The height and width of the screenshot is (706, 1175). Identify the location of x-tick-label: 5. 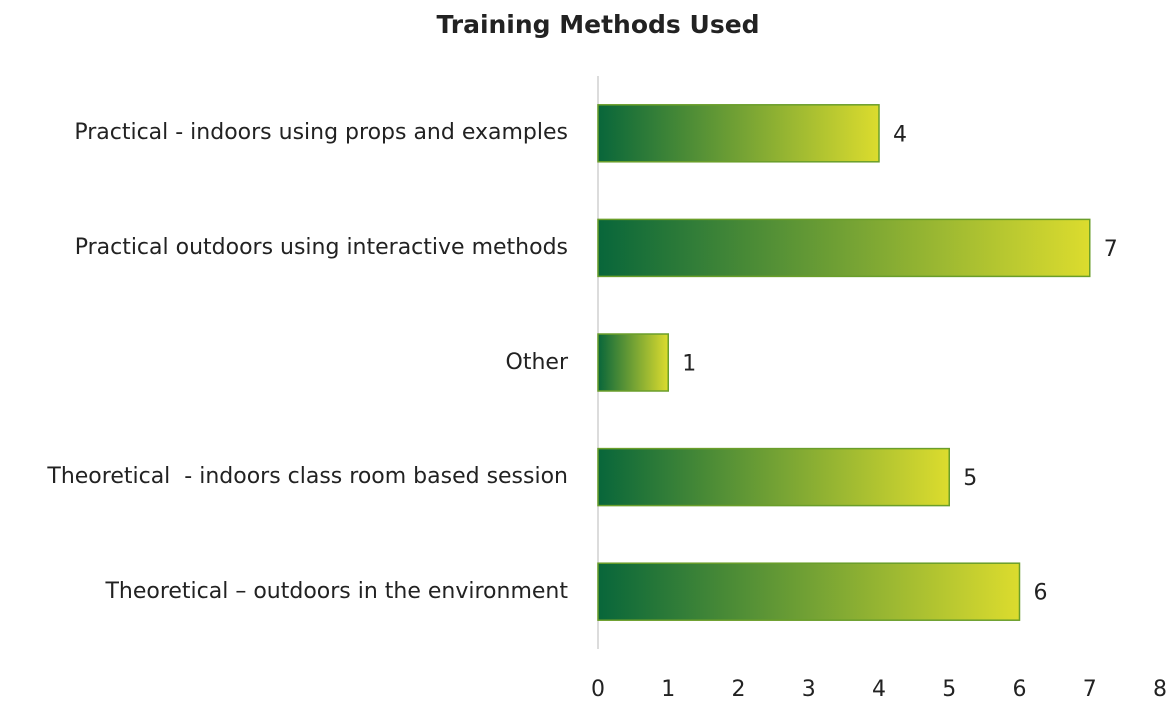
(949, 689).